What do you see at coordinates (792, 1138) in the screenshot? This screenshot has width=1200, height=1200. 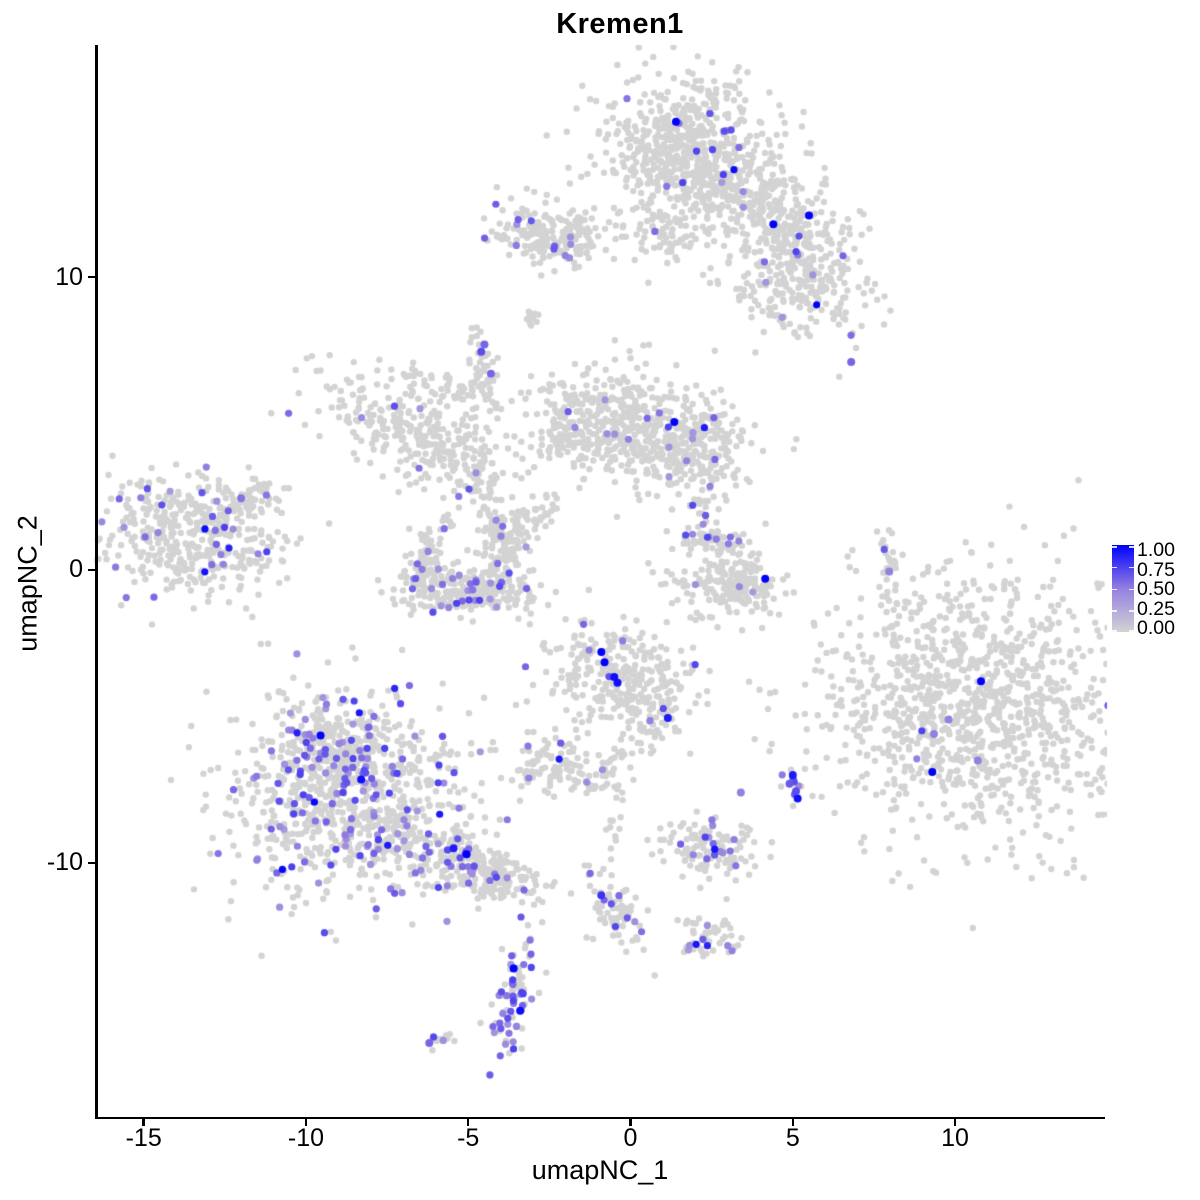 I see `x-tick-label: 5` at bounding box center [792, 1138].